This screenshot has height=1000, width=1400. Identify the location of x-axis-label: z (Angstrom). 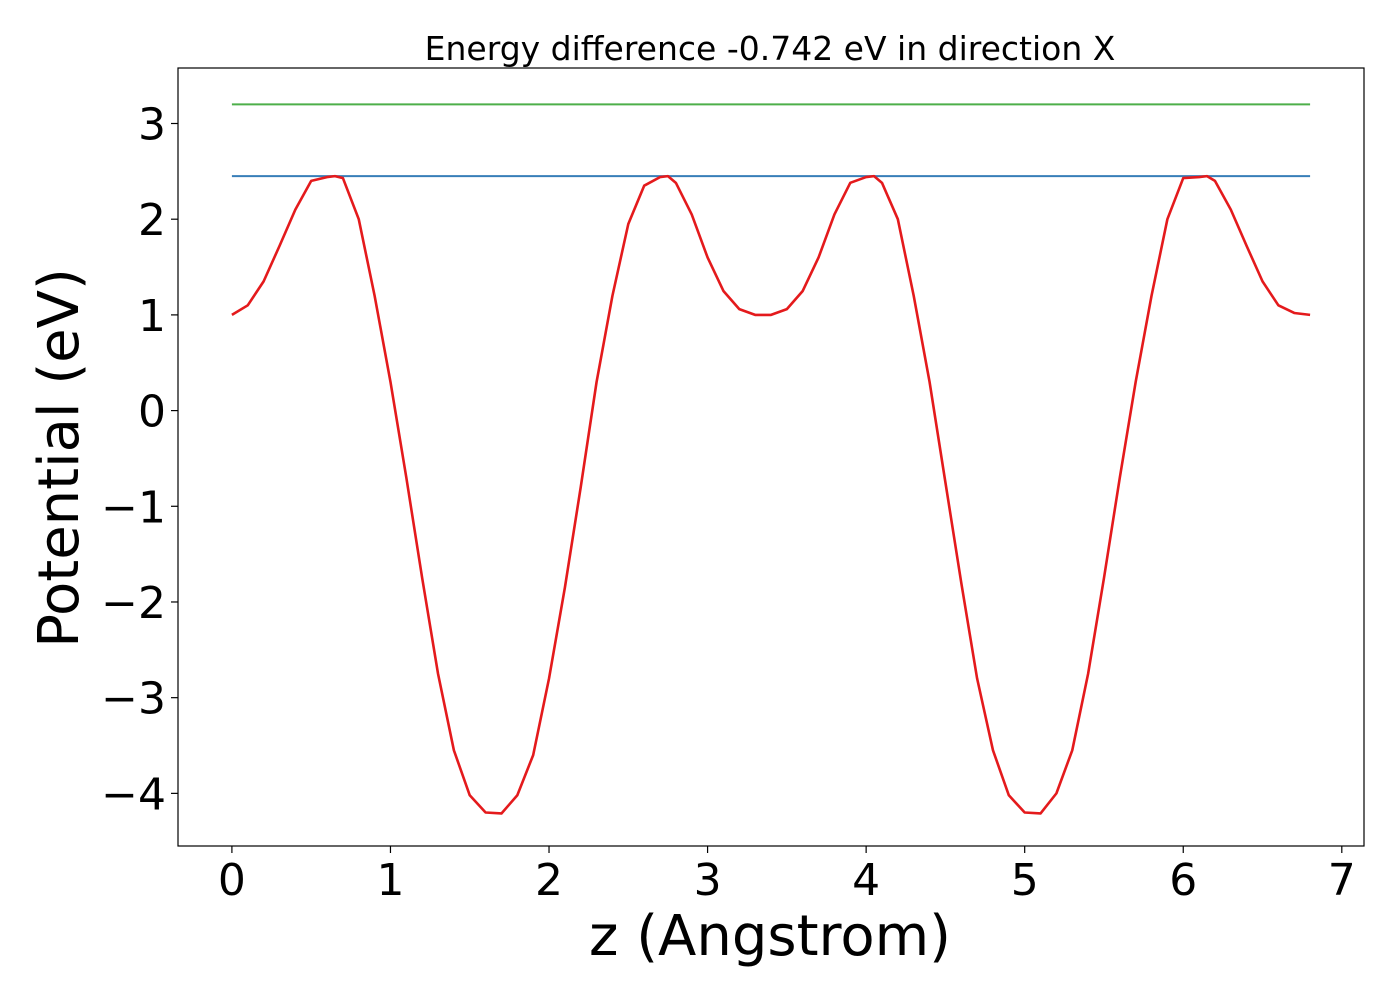
(770, 936).